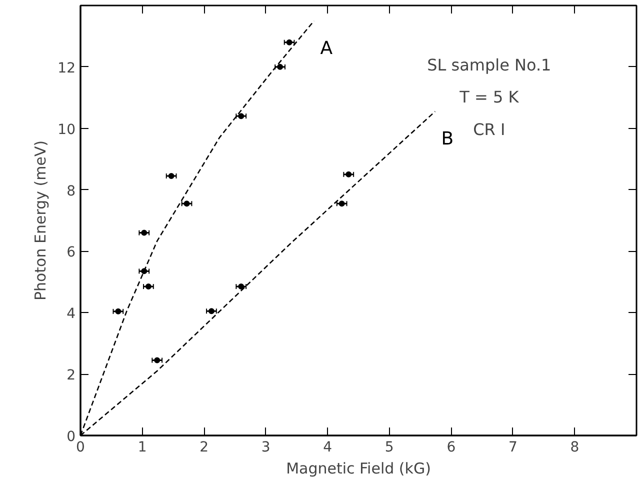 The height and width of the screenshot is (488, 643). What do you see at coordinates (451, 448) in the screenshot?
I see `x-tick-label: 6` at bounding box center [451, 448].